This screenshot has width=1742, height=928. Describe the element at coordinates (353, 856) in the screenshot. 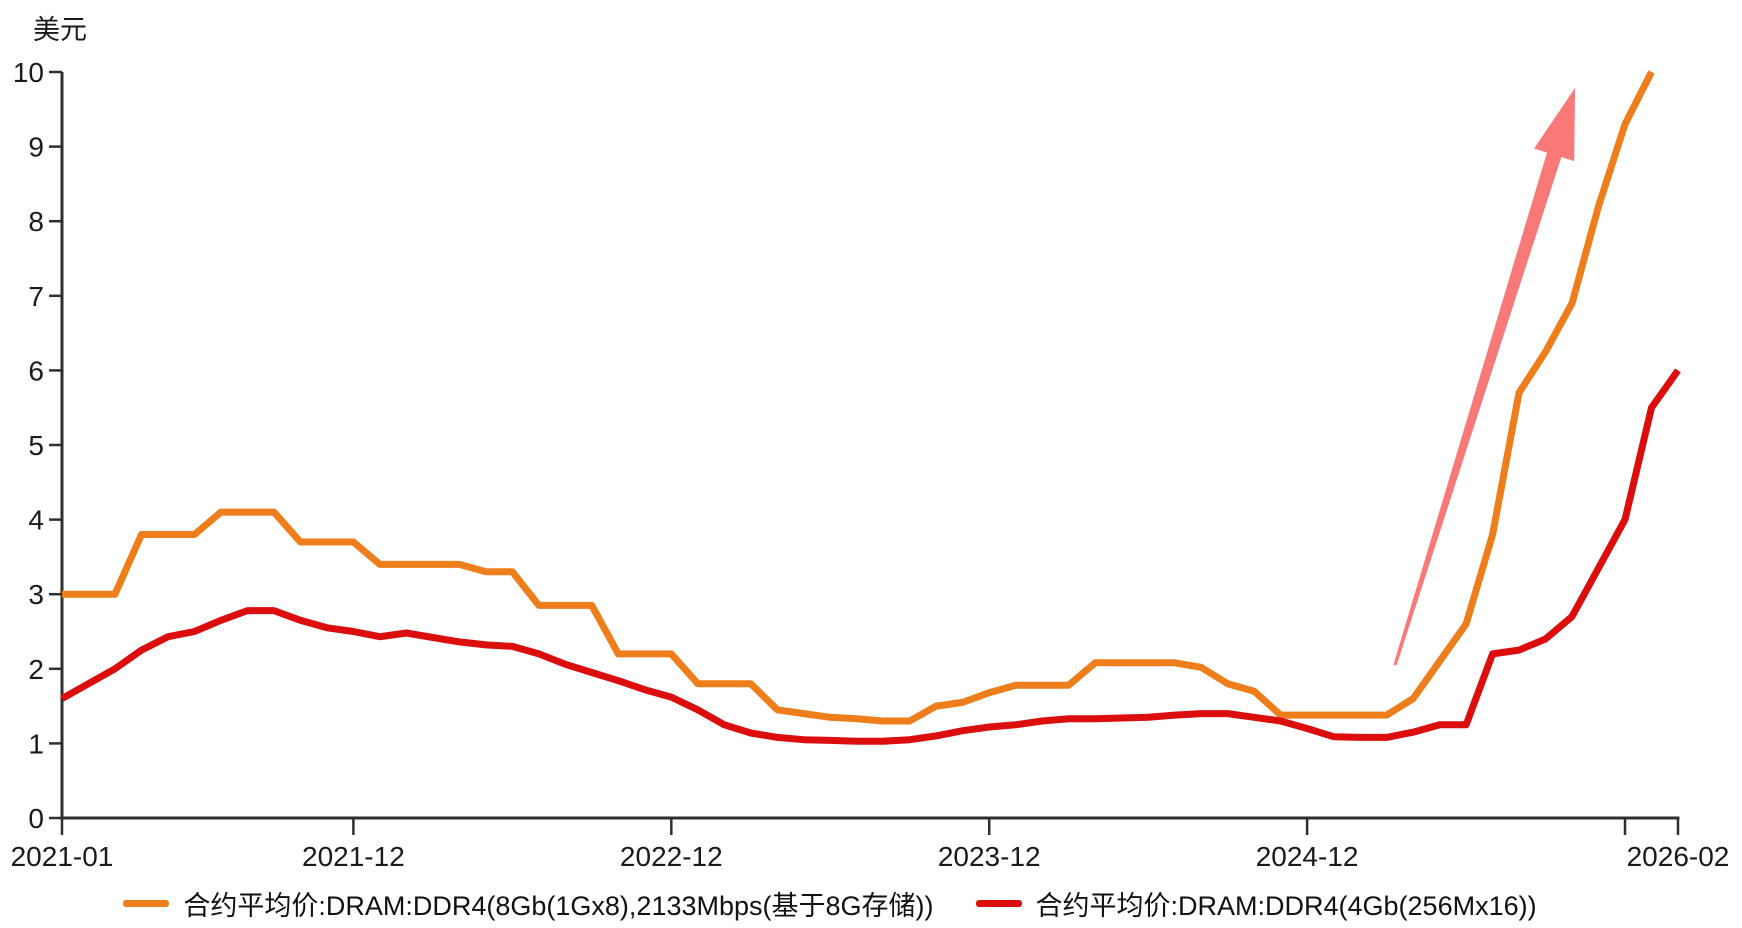

I see `x-tick-label: 2021-12` at that location.